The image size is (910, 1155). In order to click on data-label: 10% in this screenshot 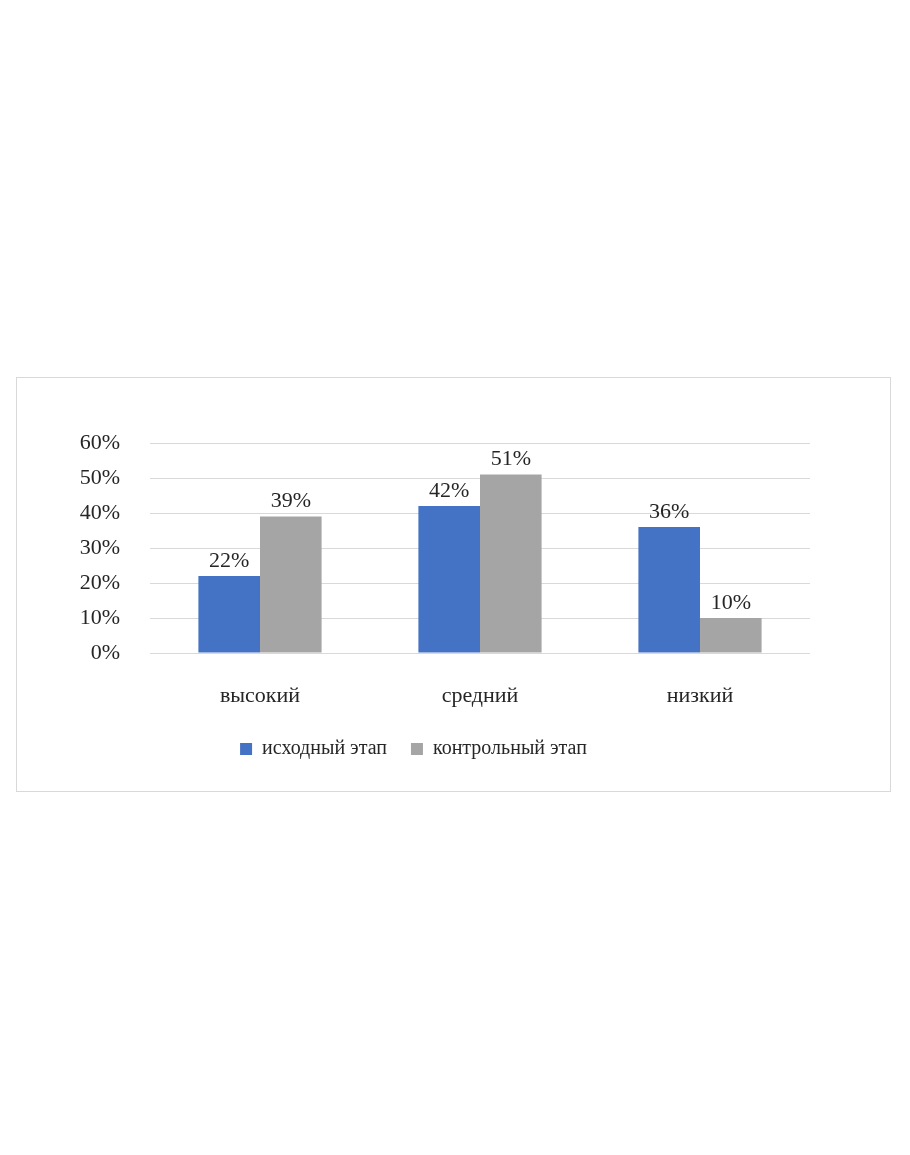, I will do `click(730, 601)`.